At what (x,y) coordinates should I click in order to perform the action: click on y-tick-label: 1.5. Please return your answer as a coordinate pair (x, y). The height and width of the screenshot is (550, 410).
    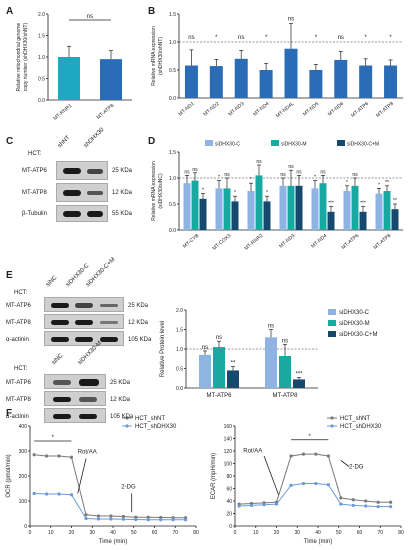
    Looking at the image, I should click on (172, 153).